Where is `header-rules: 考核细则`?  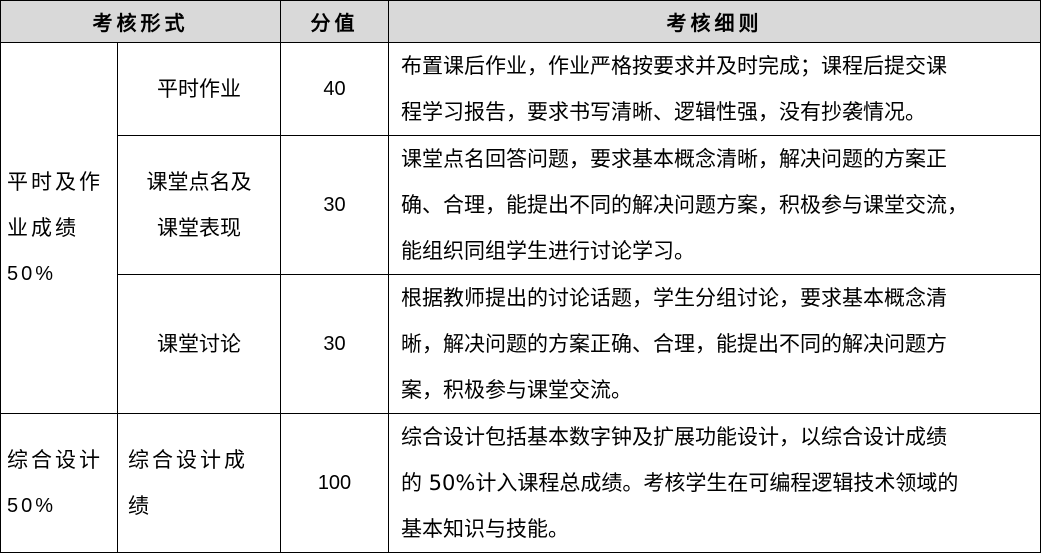
header-rules: 考核细则 is located at coordinates (714, 21).